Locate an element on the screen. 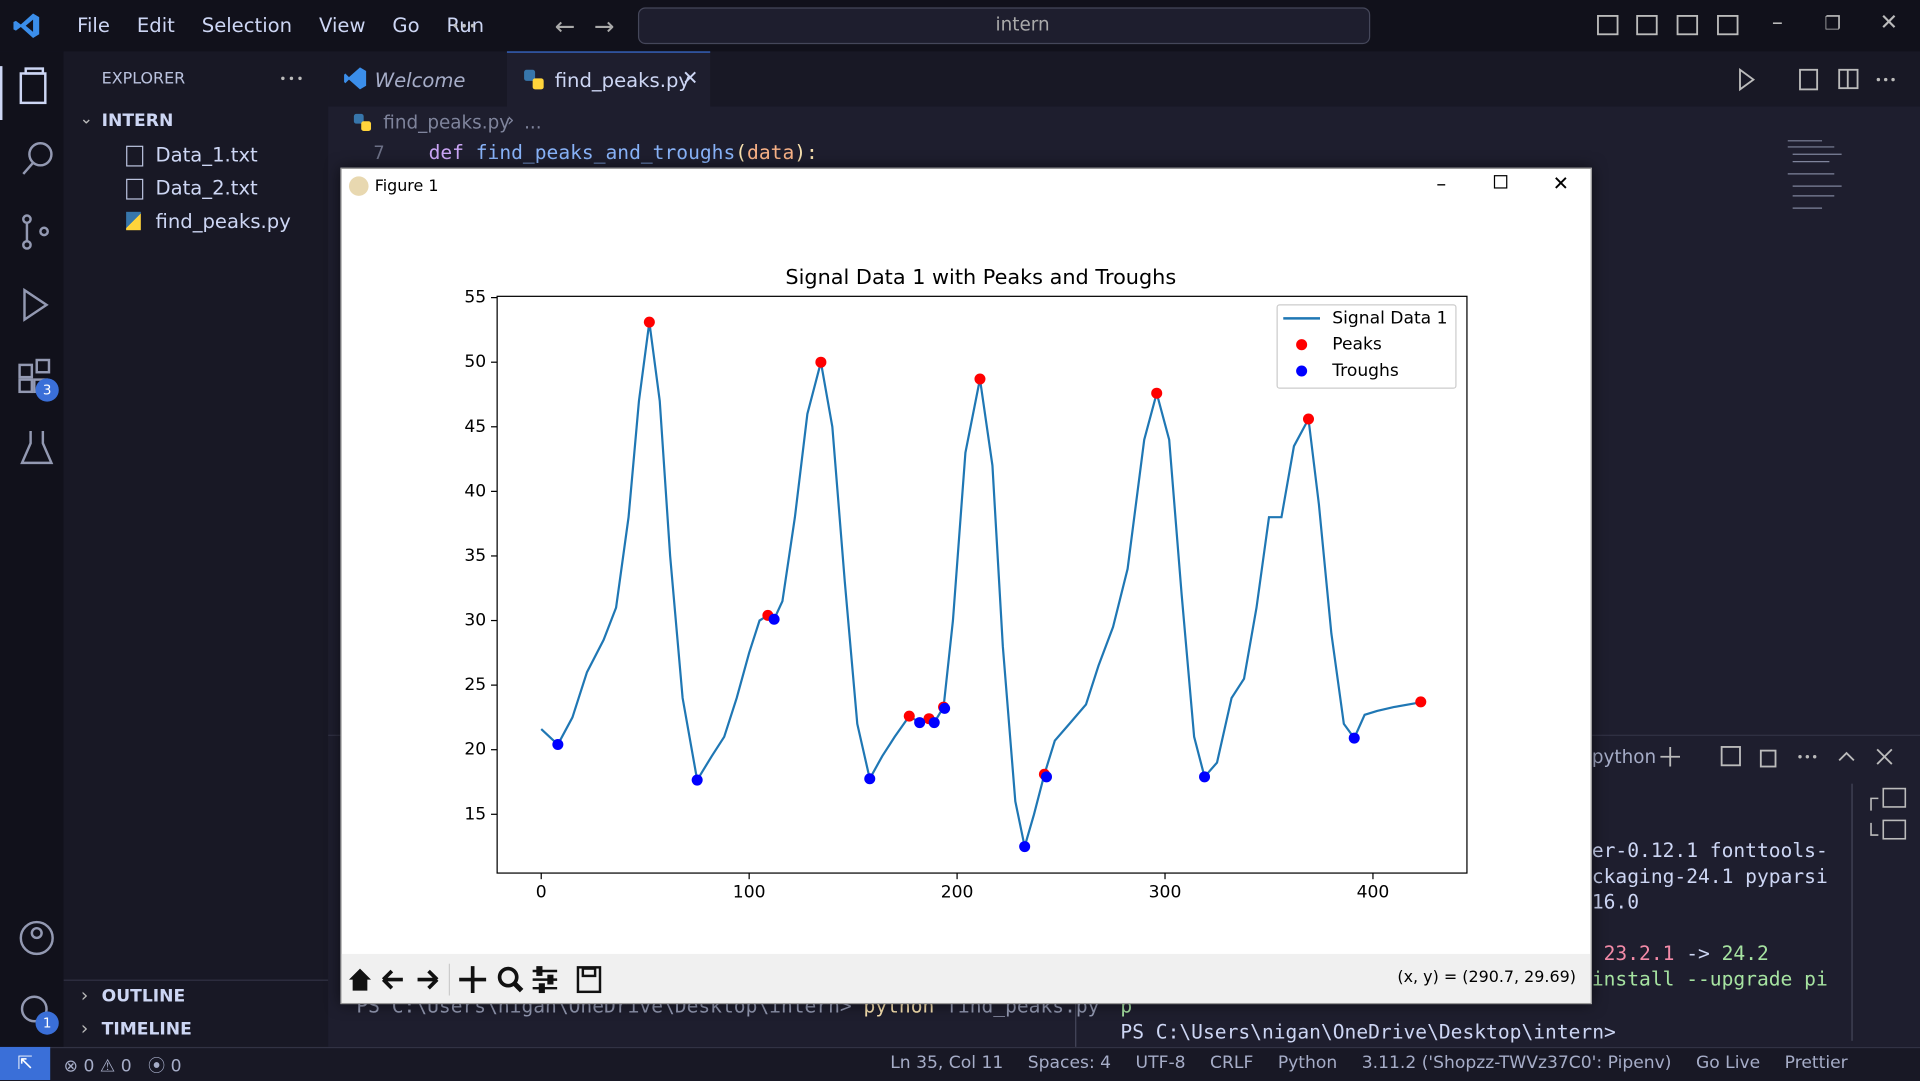 The height and width of the screenshot is (1081, 1920). legend-label: Troughs is located at coordinates (1365, 371).